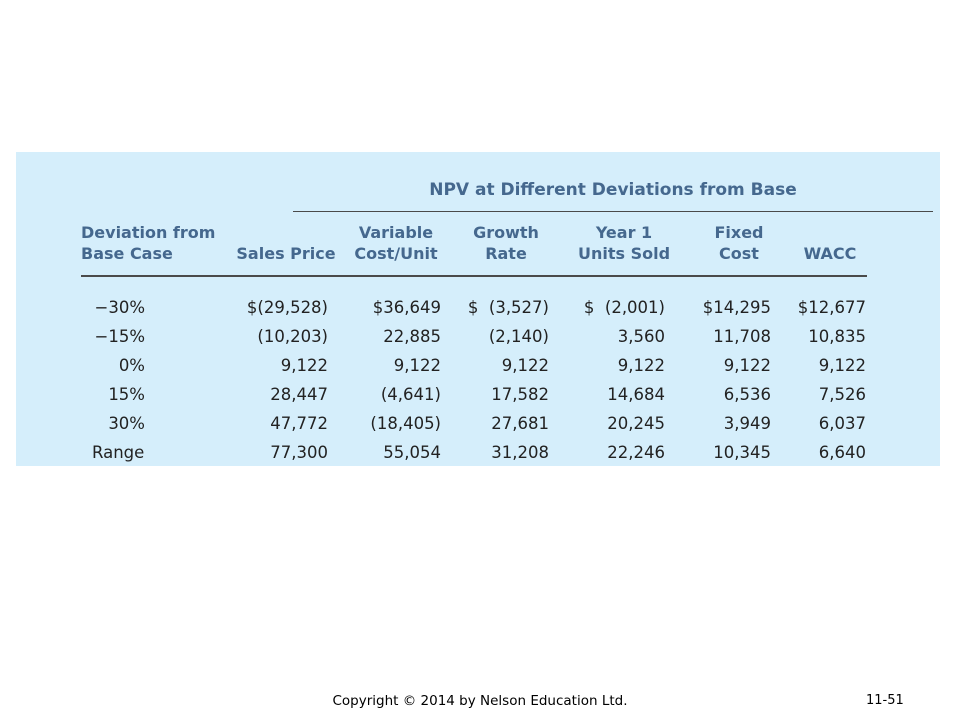  I want to click on header-variable-cost: Variable Cost/Unit, so click(396, 243).